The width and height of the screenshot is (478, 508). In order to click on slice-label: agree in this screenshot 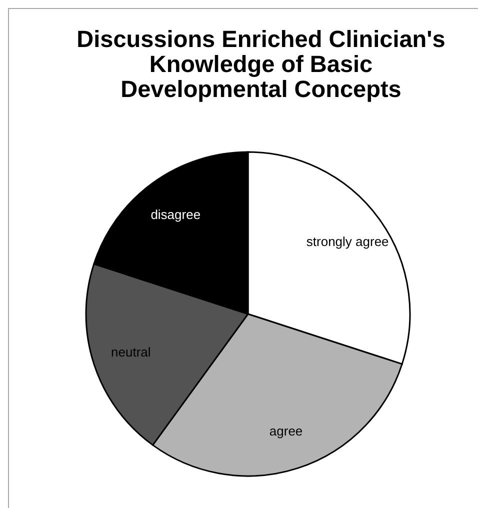, I will do `click(286, 431)`.